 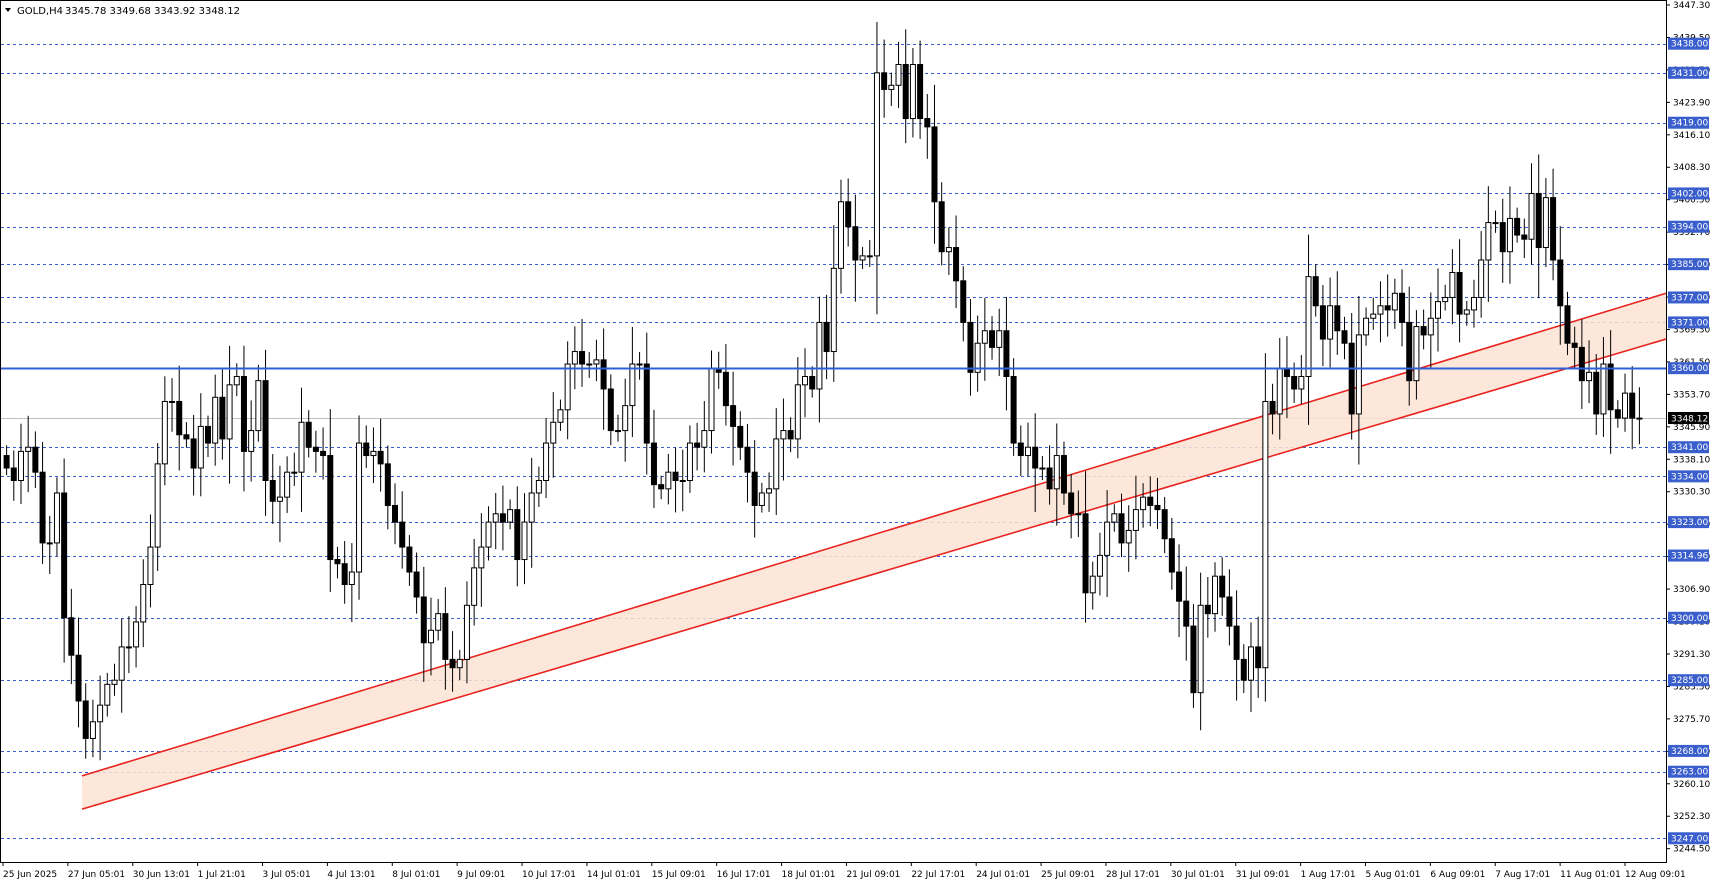 What do you see at coordinates (1688, 838) in the screenshot?
I see `level-price-tag: 3247.00` at bounding box center [1688, 838].